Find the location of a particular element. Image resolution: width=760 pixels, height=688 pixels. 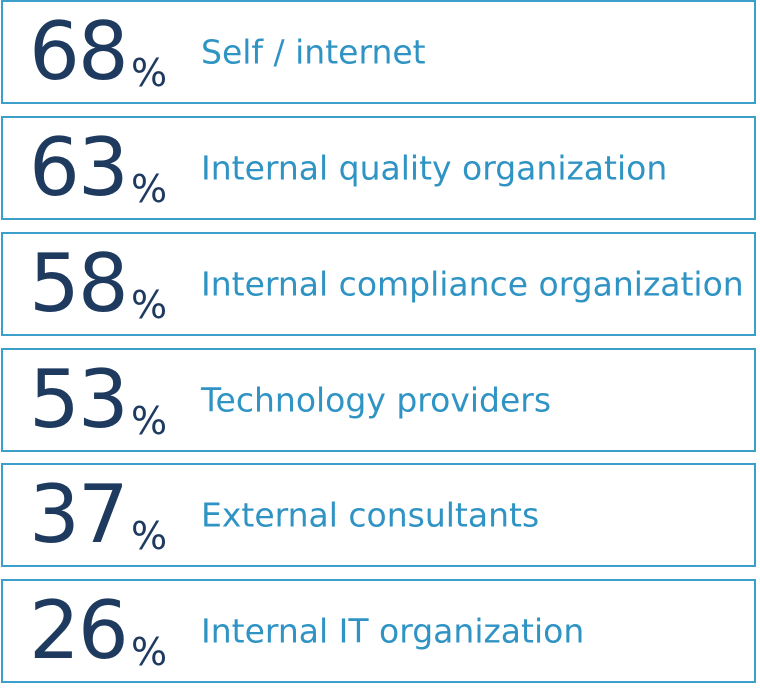

stat-label: External consultants is located at coordinates (370, 515).